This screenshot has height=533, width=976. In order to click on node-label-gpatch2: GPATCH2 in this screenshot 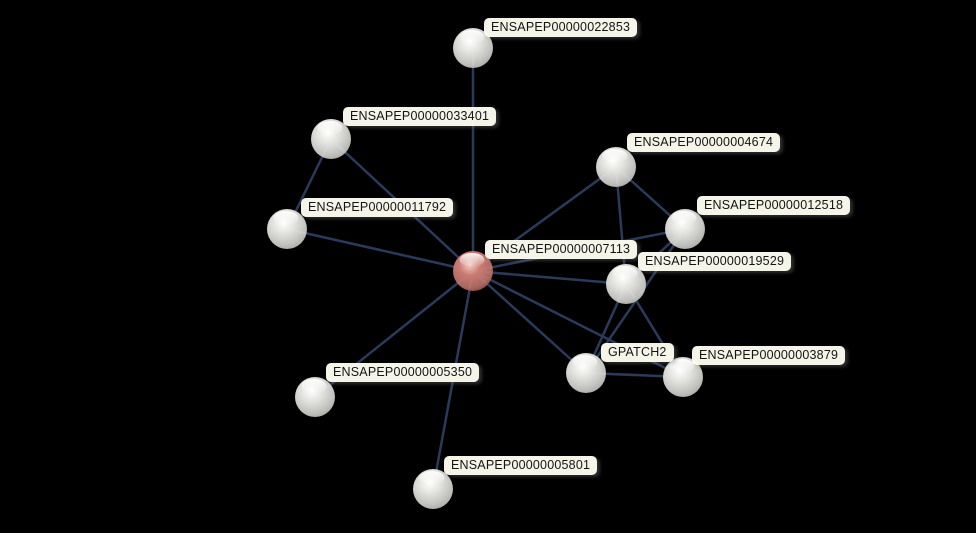, I will do `click(637, 352)`.